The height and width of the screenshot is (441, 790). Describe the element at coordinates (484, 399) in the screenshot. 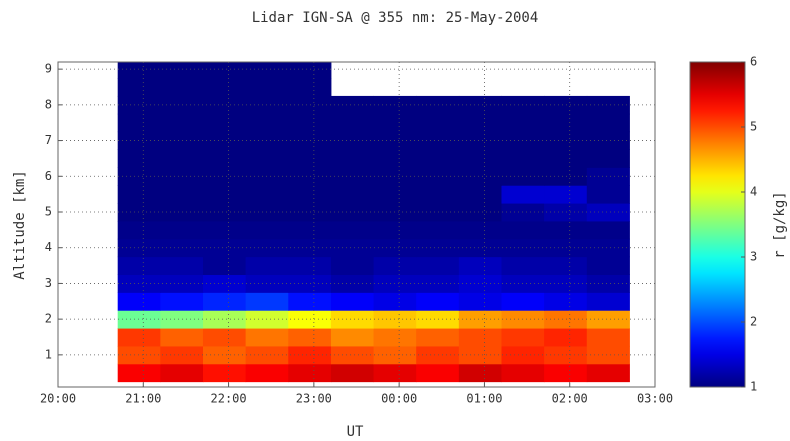

I see `x-tick-label: 01:00` at that location.